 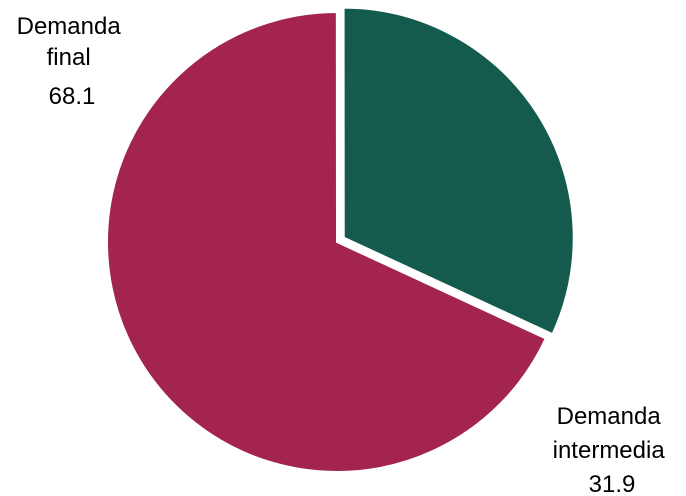 I want to click on slice-label-demanda-final: Demanda final 68.1, so click(x=72, y=61).